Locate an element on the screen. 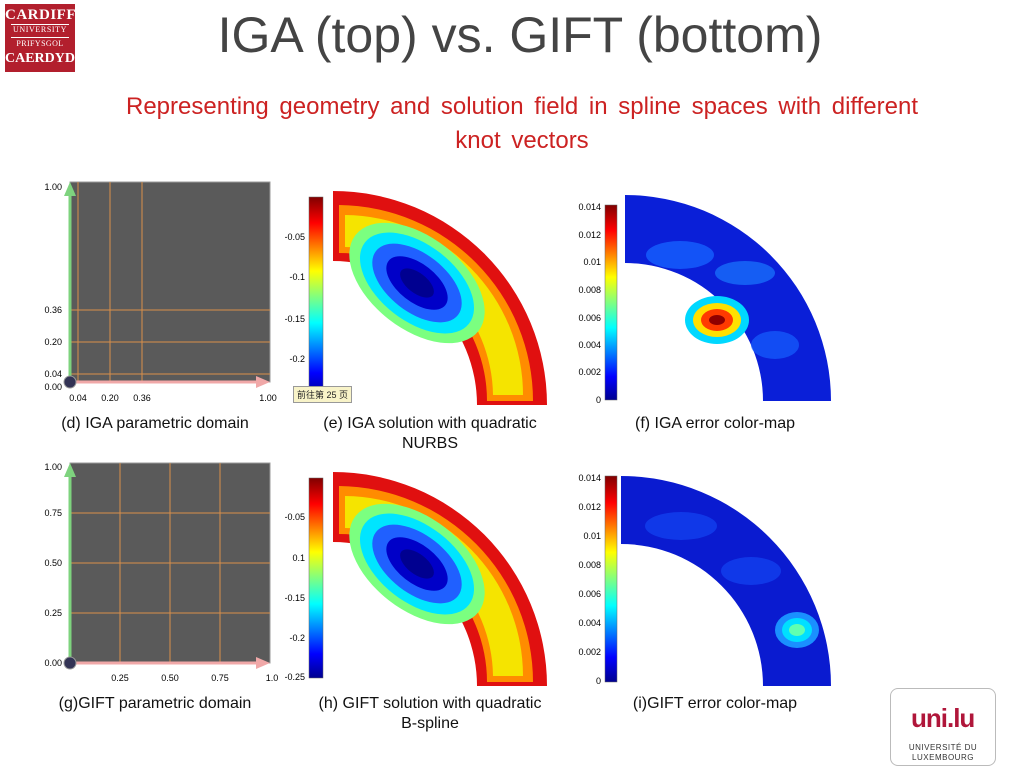  colorbar-tick: -0.1 is located at coordinates (297, 277).